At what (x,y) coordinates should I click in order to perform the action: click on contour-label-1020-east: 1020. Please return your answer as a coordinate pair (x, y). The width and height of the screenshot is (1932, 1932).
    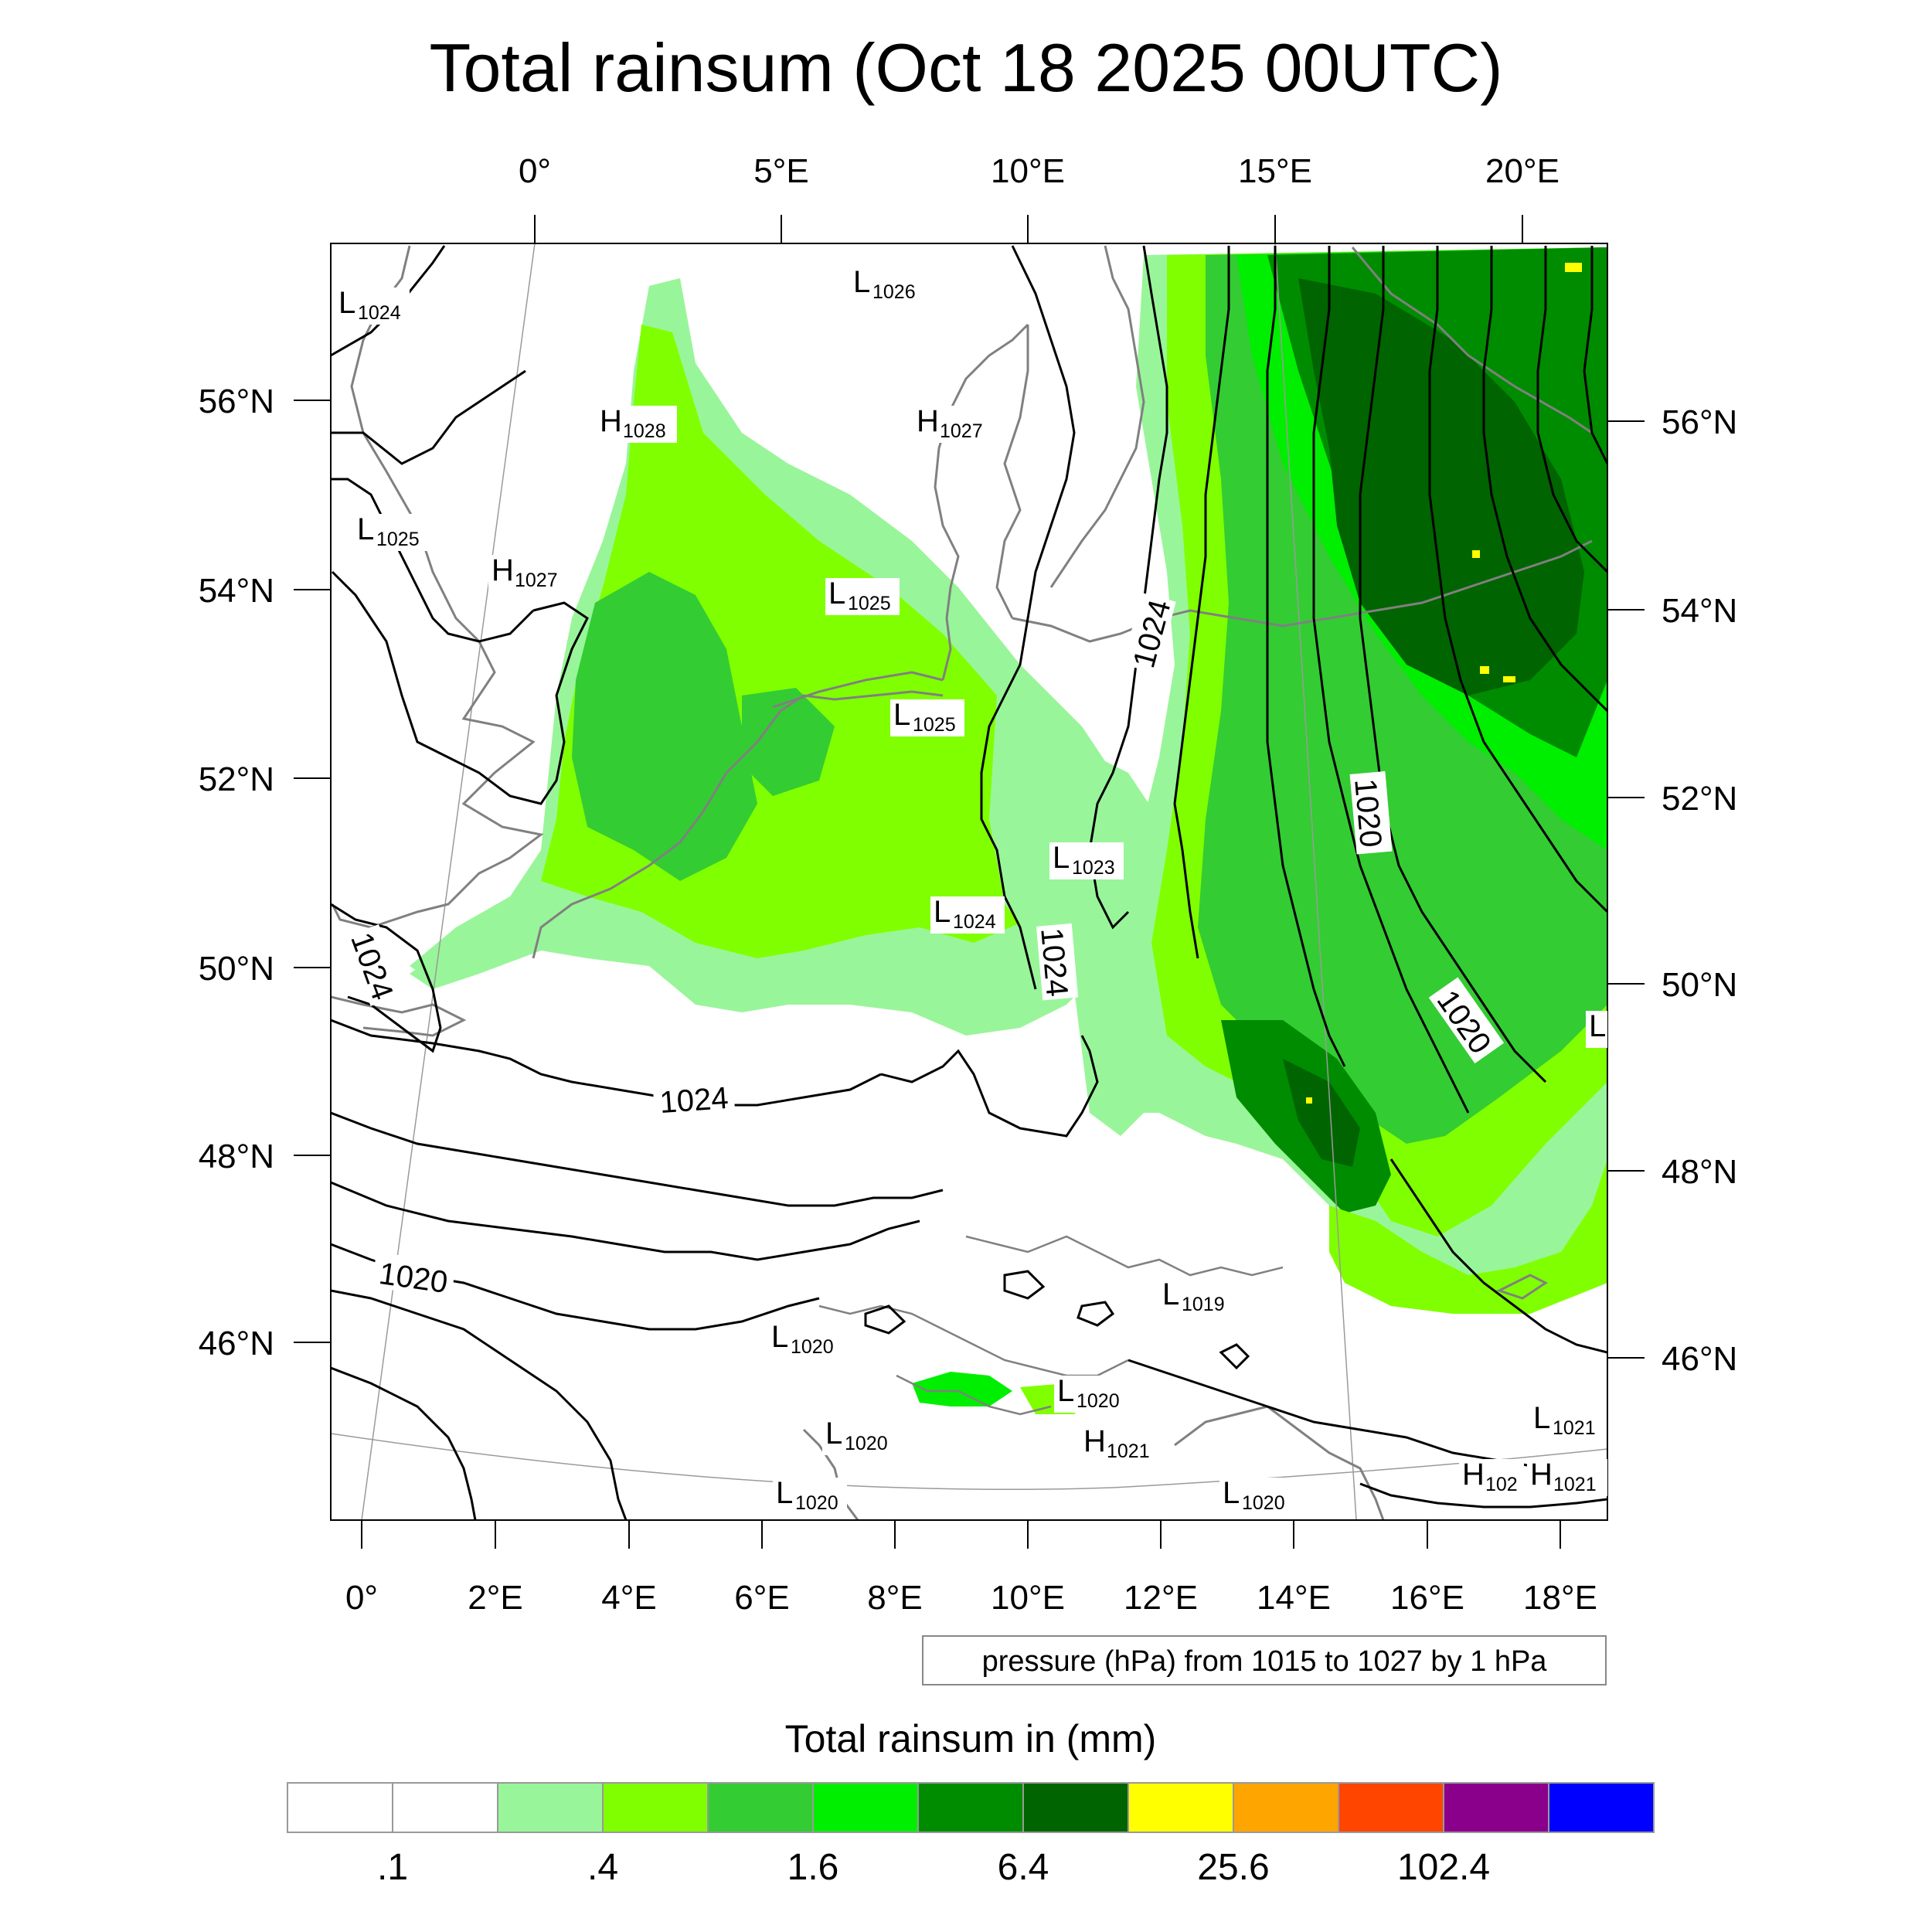
    Looking at the image, I should click on (1370, 813).